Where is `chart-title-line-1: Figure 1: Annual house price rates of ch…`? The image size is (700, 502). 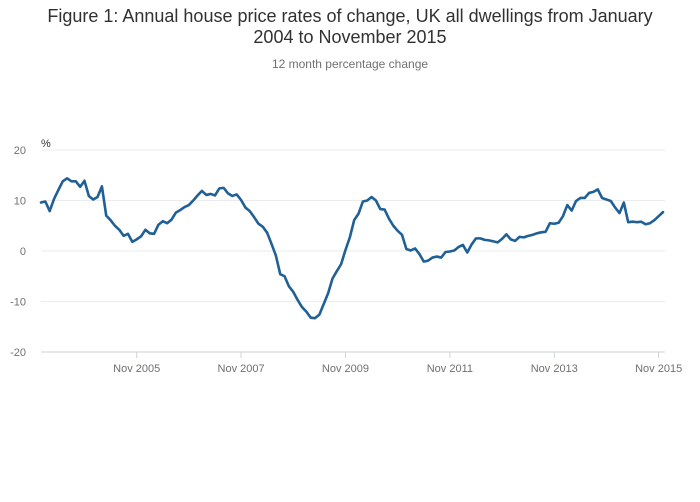
chart-title-line-1: Figure 1: Annual house price rates of ch… is located at coordinates (350, 16).